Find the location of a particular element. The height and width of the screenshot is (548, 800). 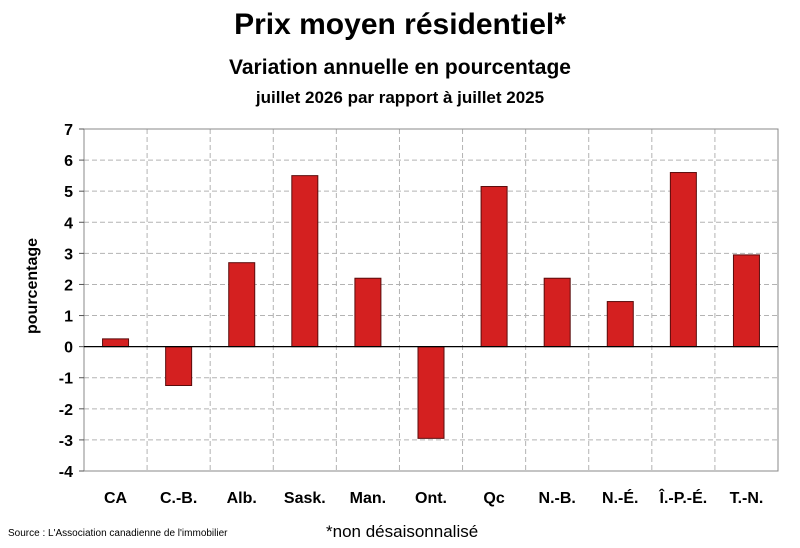

bar-Qc is located at coordinates (494, 267).